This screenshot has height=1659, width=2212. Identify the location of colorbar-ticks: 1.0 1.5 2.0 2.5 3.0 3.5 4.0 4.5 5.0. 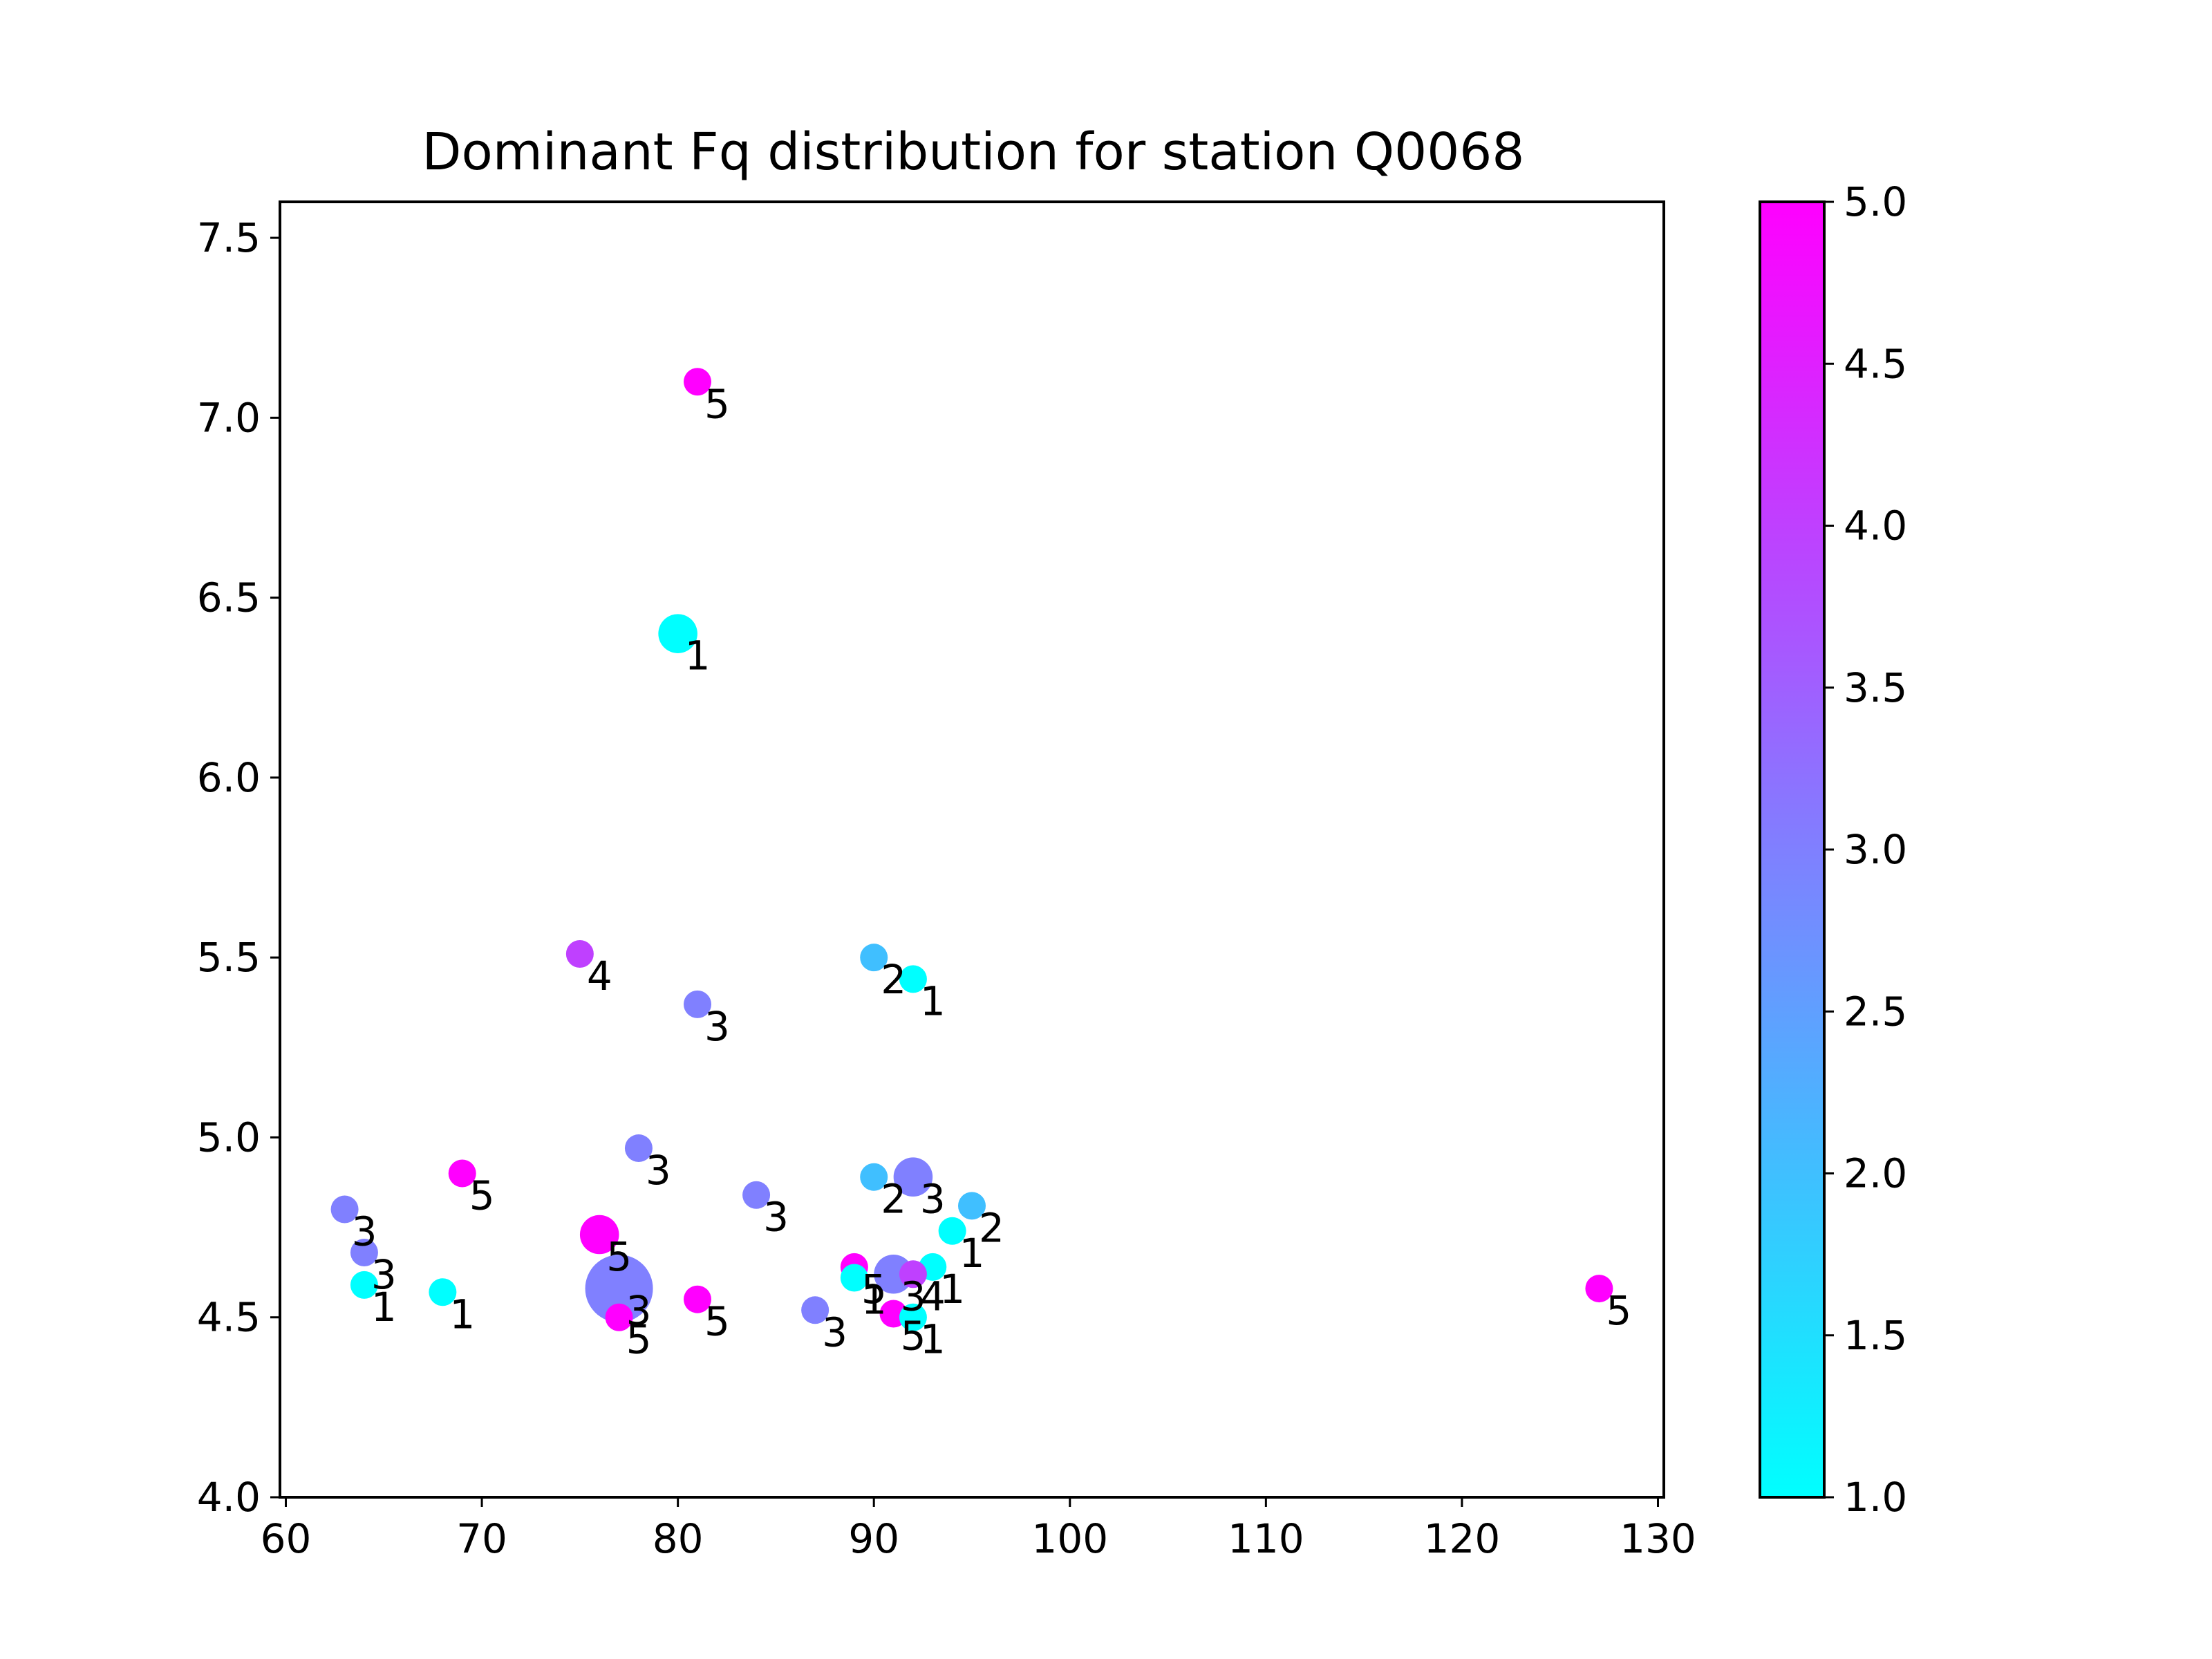
(1865, 849).